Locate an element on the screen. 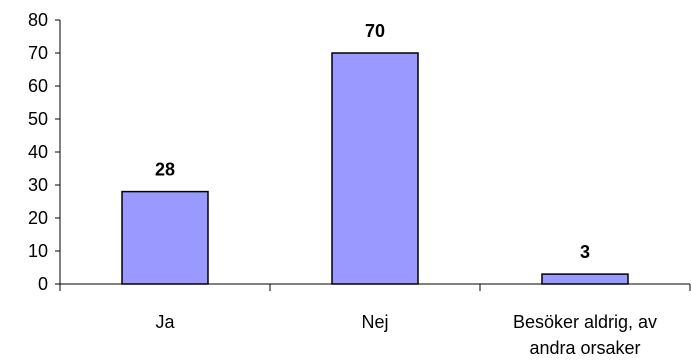  category-label-1: Nej is located at coordinates (374, 322).